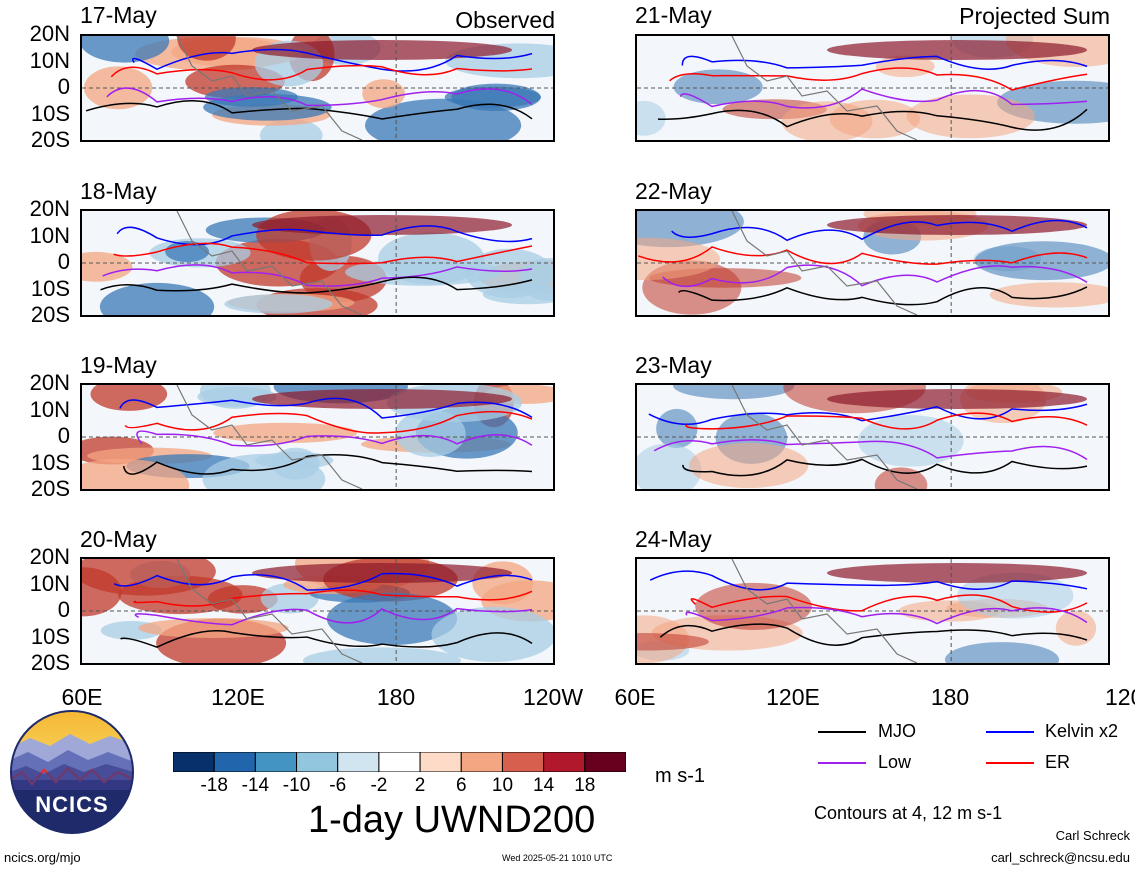  I want to click on left-panel-3-date: 19-May, so click(118, 365).